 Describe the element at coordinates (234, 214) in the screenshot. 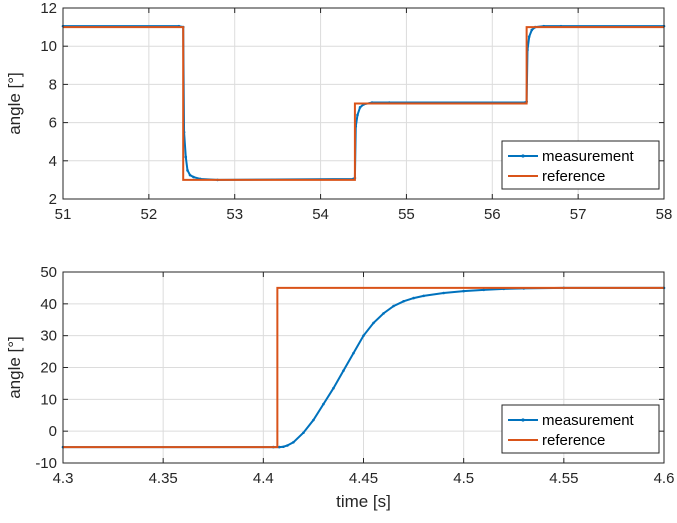

I see `x-tick-label: 53` at that location.